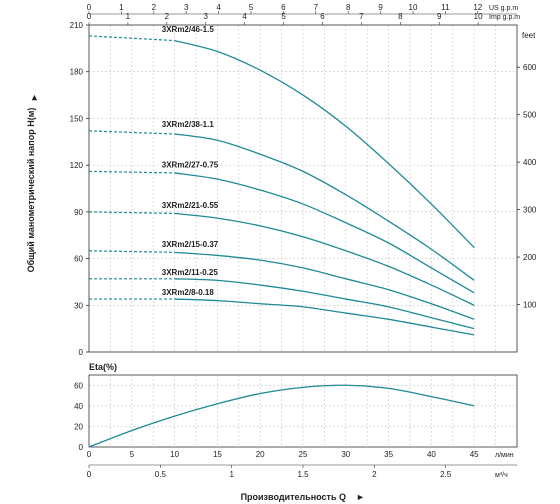 This screenshot has width=560, height=504. I want to click on y-tick-label: 30, so click(78, 305).